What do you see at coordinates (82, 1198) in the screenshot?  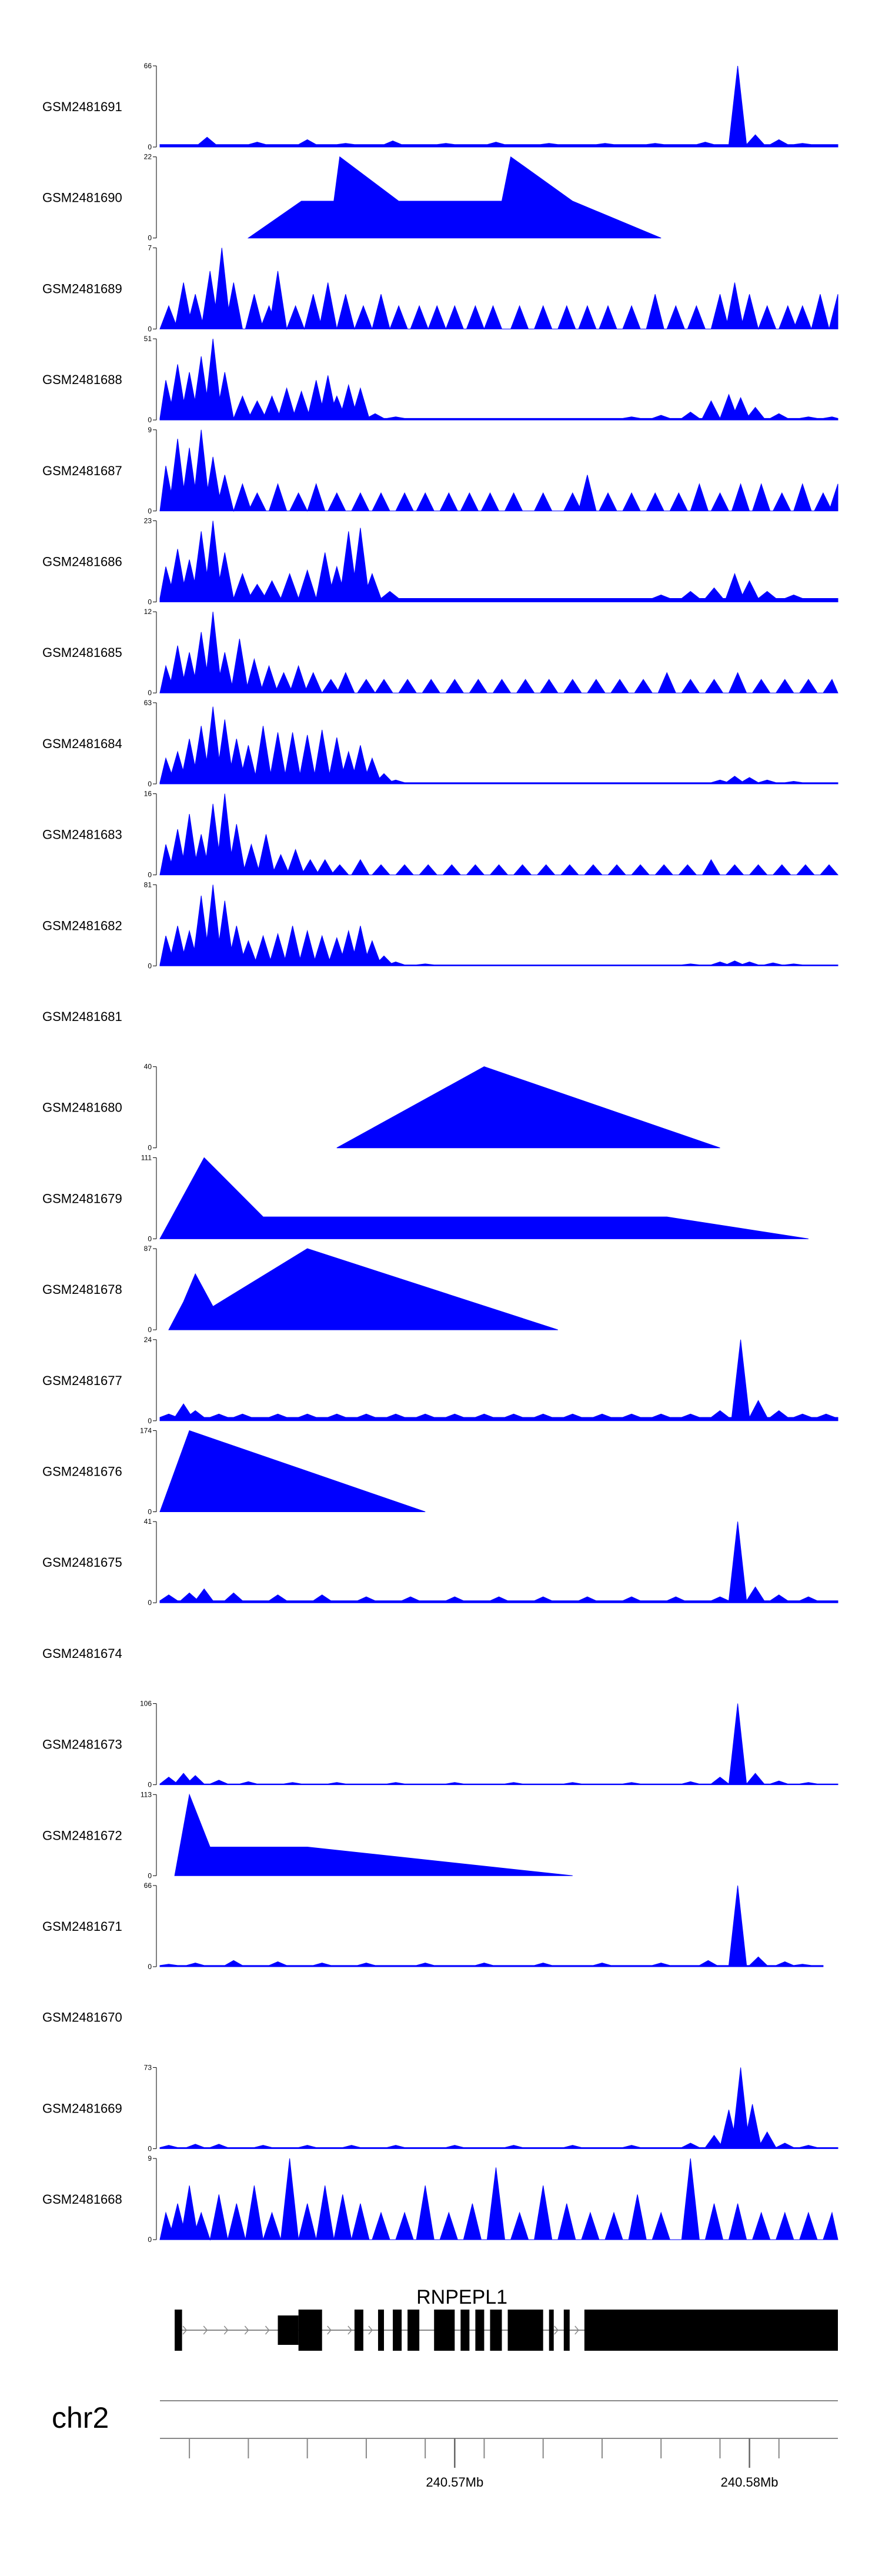 I see `track-label: GSM2481679` at bounding box center [82, 1198].